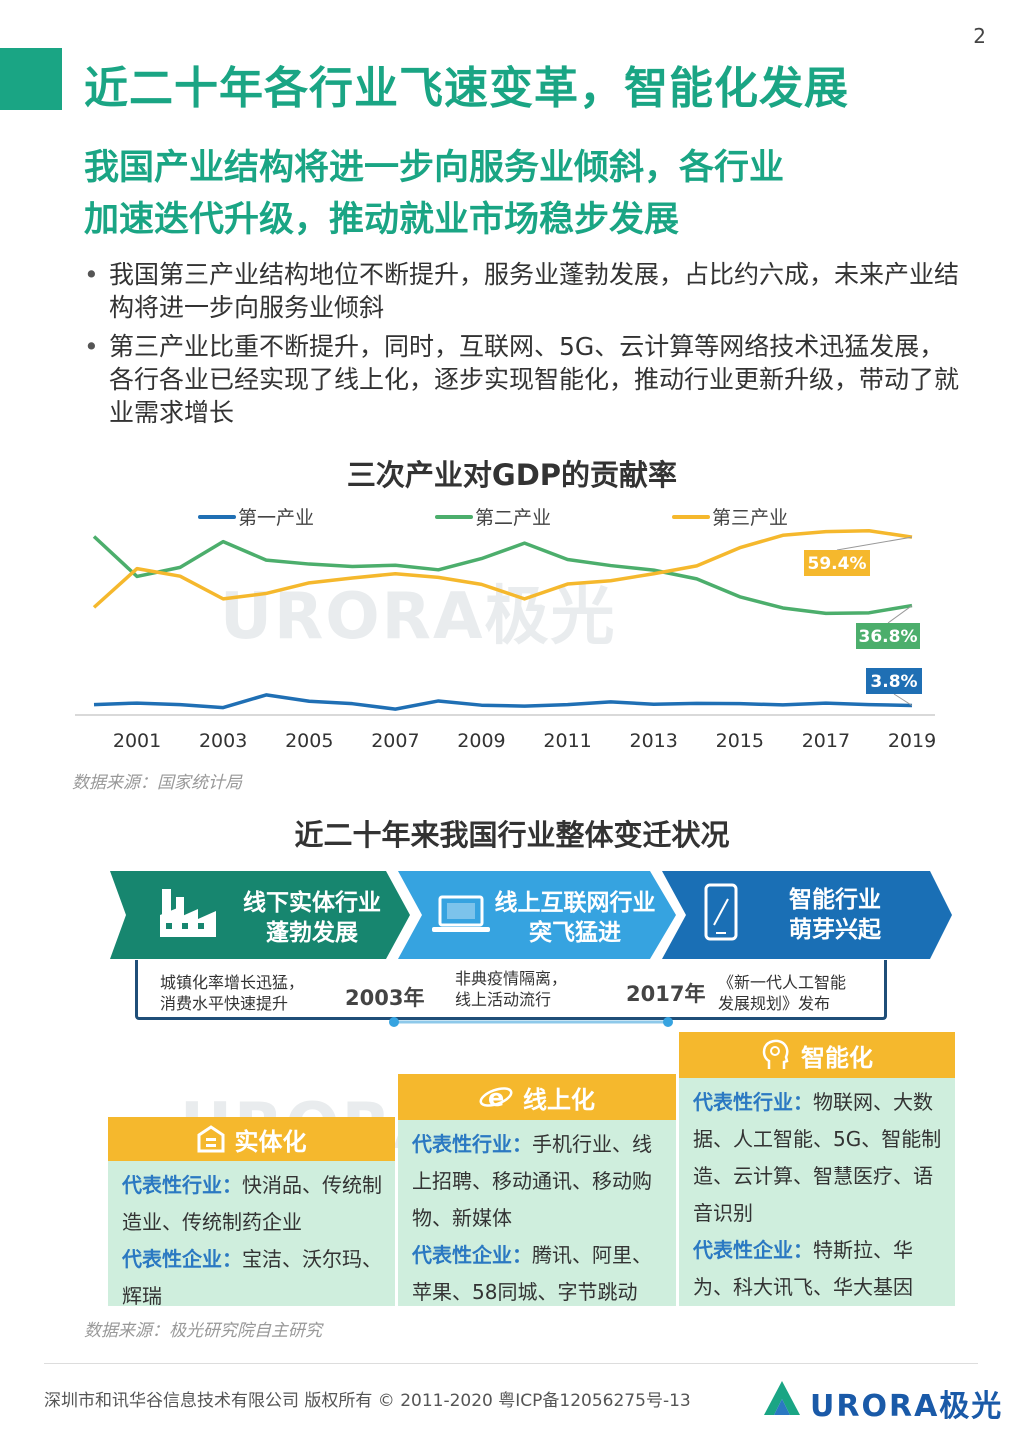  Describe the element at coordinates (753, 1102) in the screenshot. I see `stage-3-industry-label: 代表性行业：` at that location.